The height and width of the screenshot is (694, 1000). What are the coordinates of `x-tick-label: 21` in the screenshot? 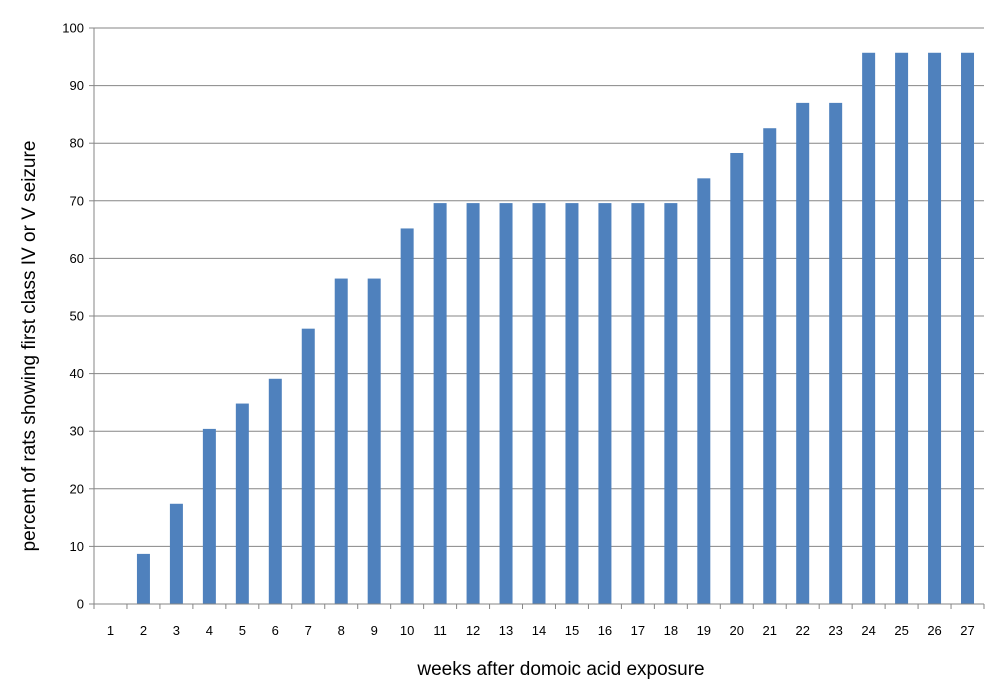 It's located at (770, 630).